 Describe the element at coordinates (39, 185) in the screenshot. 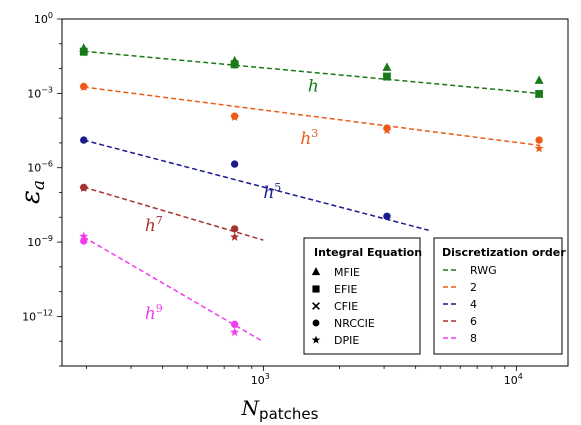

I see `y-axis-label-sub: a` at that location.